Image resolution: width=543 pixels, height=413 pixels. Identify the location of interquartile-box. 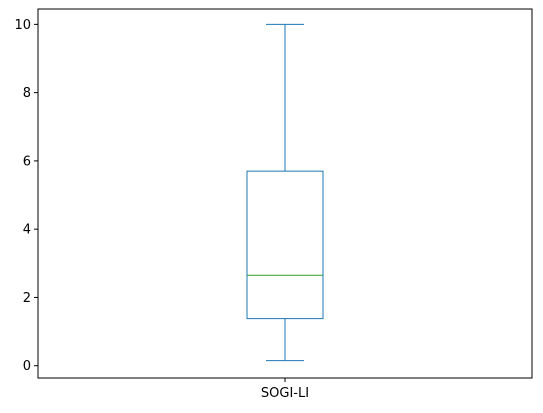
(285, 245).